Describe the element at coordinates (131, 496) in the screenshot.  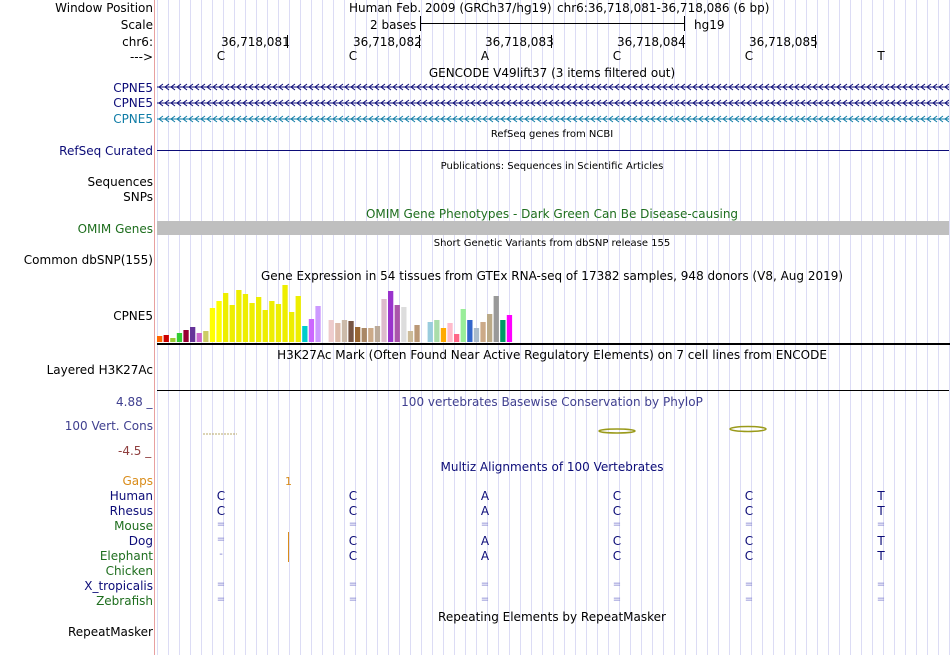
I see `multiz-species-label: Human` at that location.